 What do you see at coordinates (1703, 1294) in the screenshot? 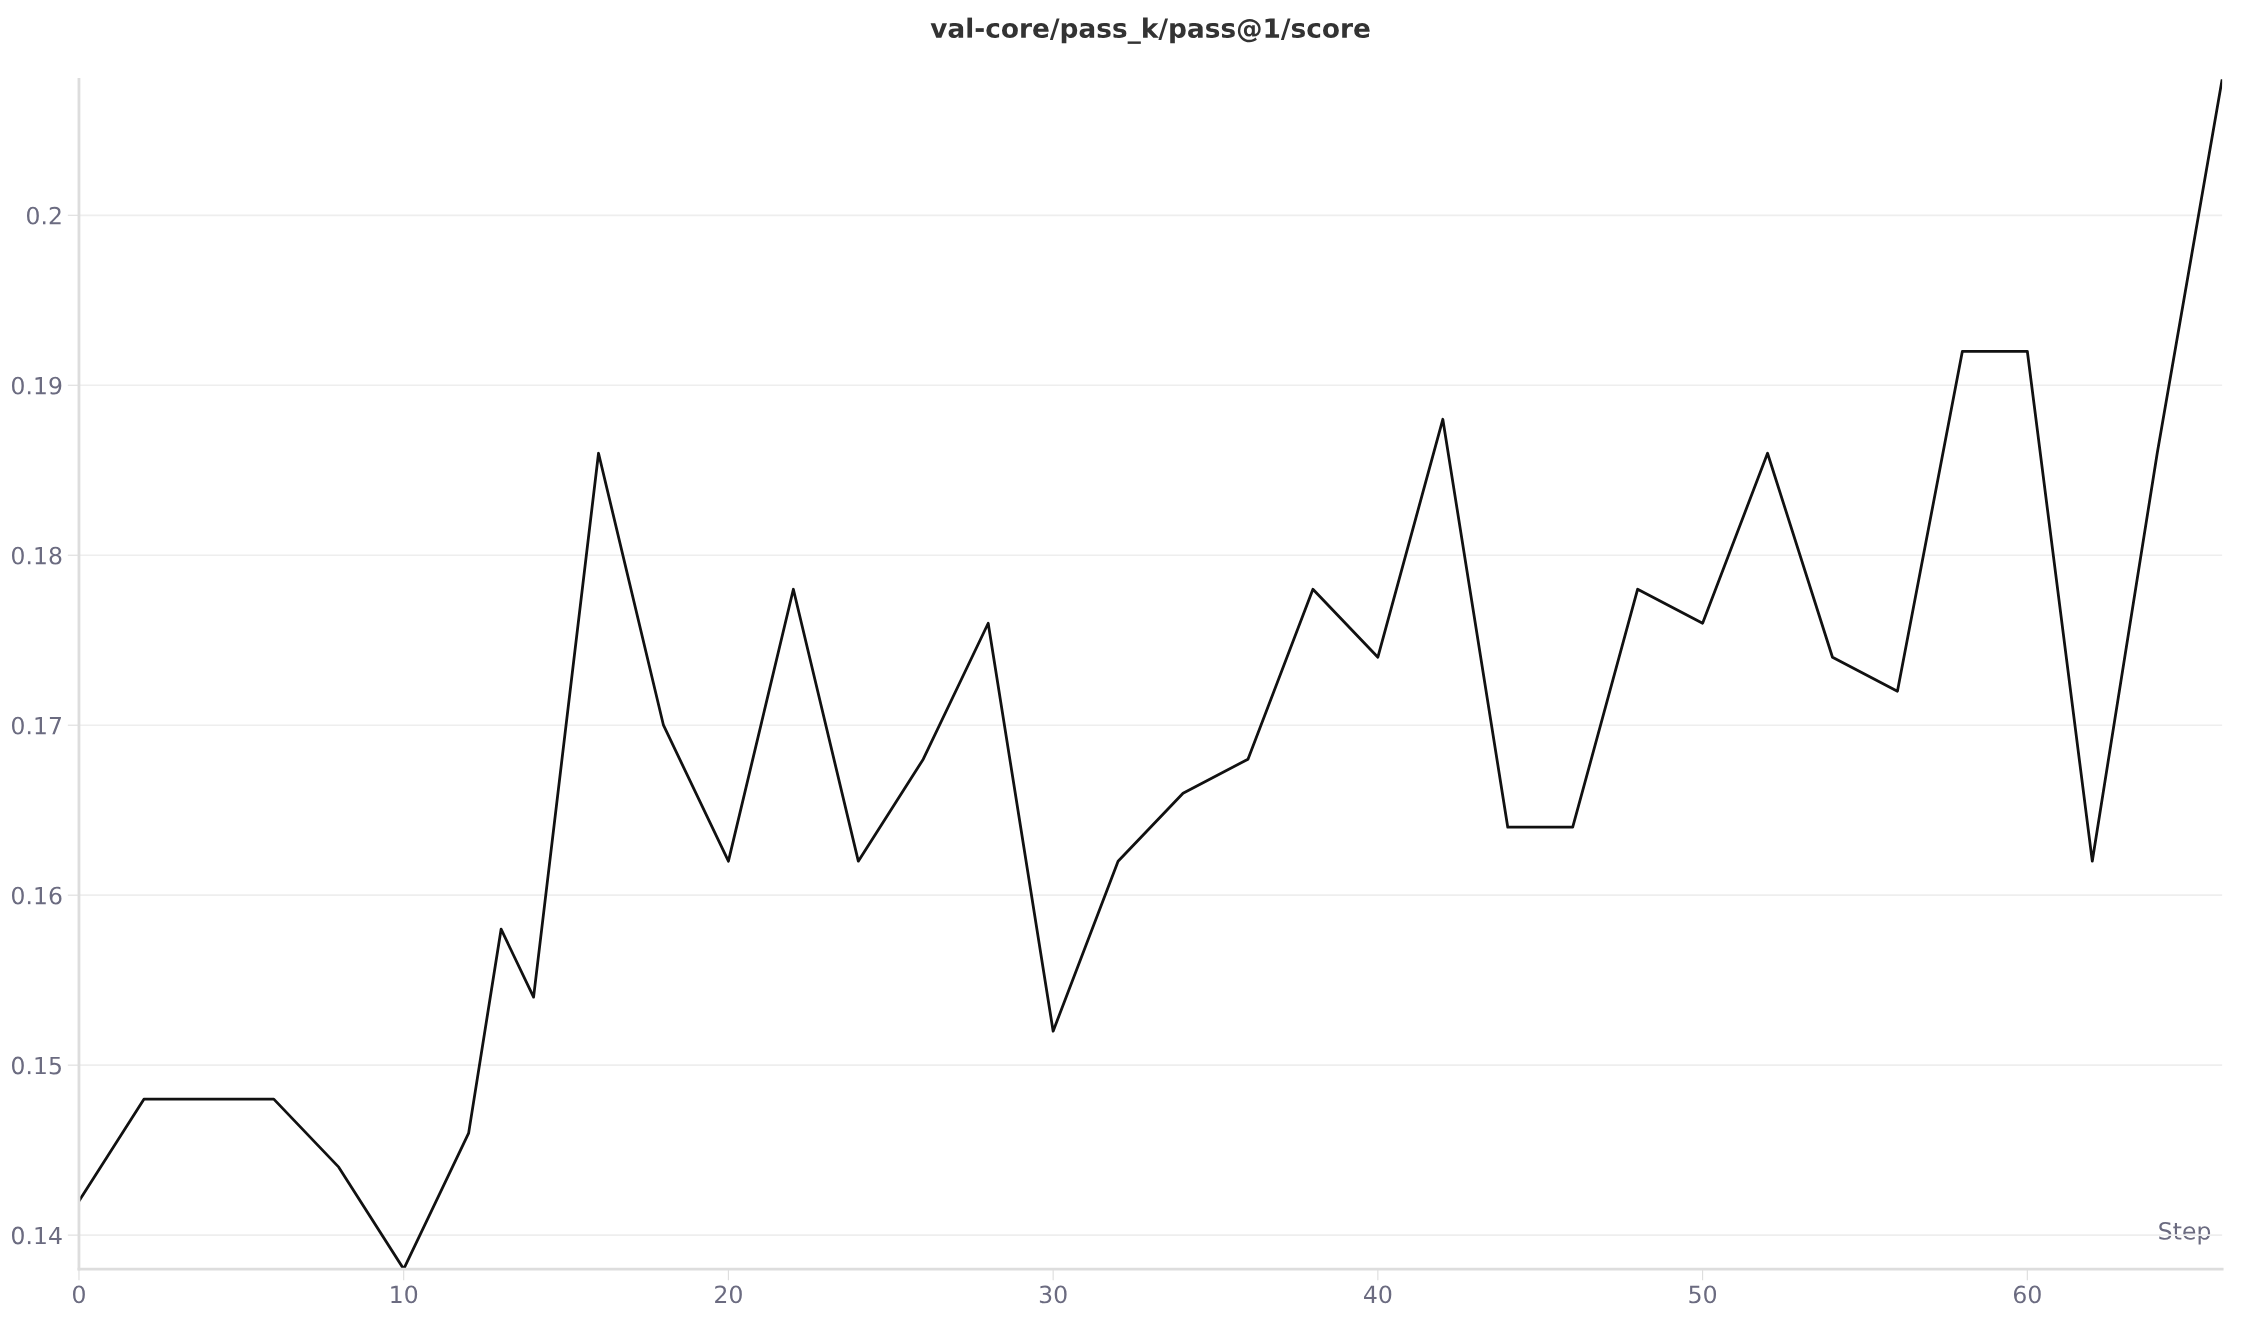
I see `x-tick-label: 50` at bounding box center [1703, 1294].